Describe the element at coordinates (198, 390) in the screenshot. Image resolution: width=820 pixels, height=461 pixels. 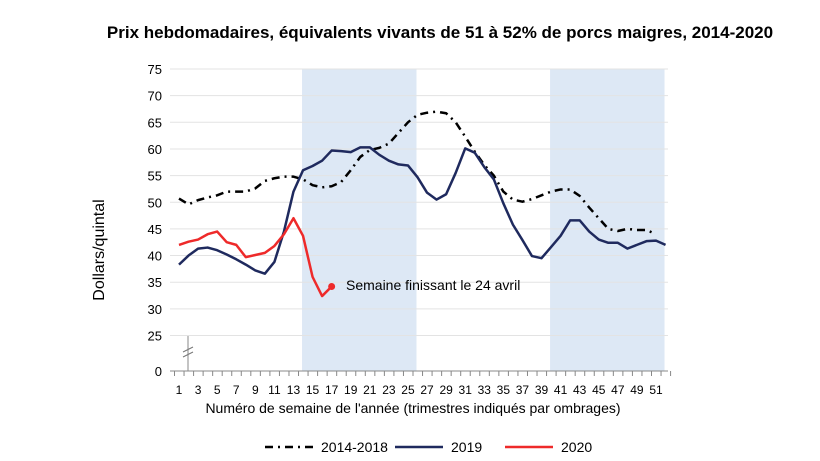
I see `x-tick-label: 3` at that location.